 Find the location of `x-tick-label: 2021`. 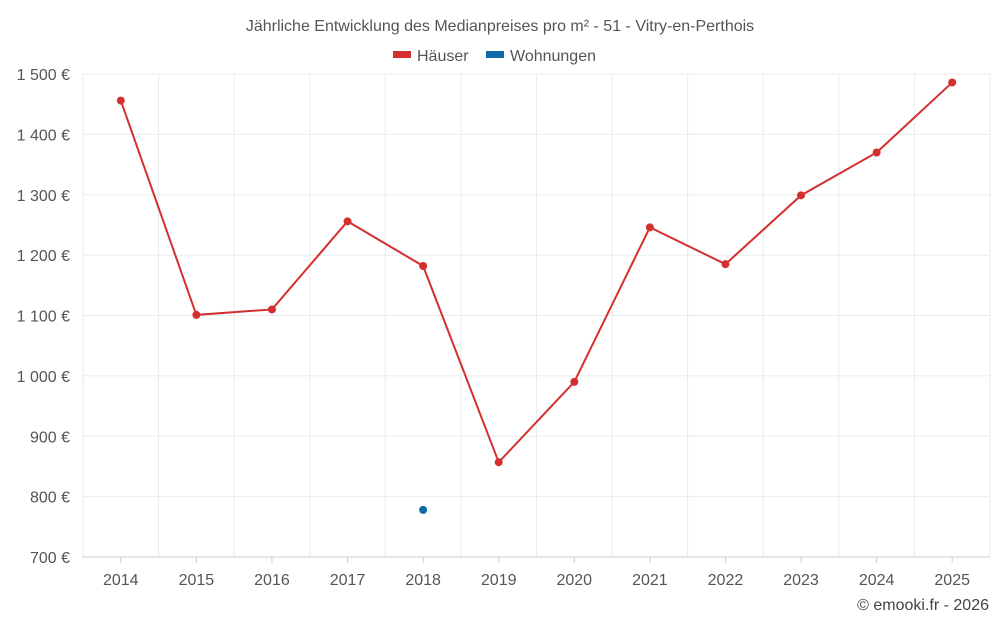

x-tick-label: 2021 is located at coordinates (650, 580).